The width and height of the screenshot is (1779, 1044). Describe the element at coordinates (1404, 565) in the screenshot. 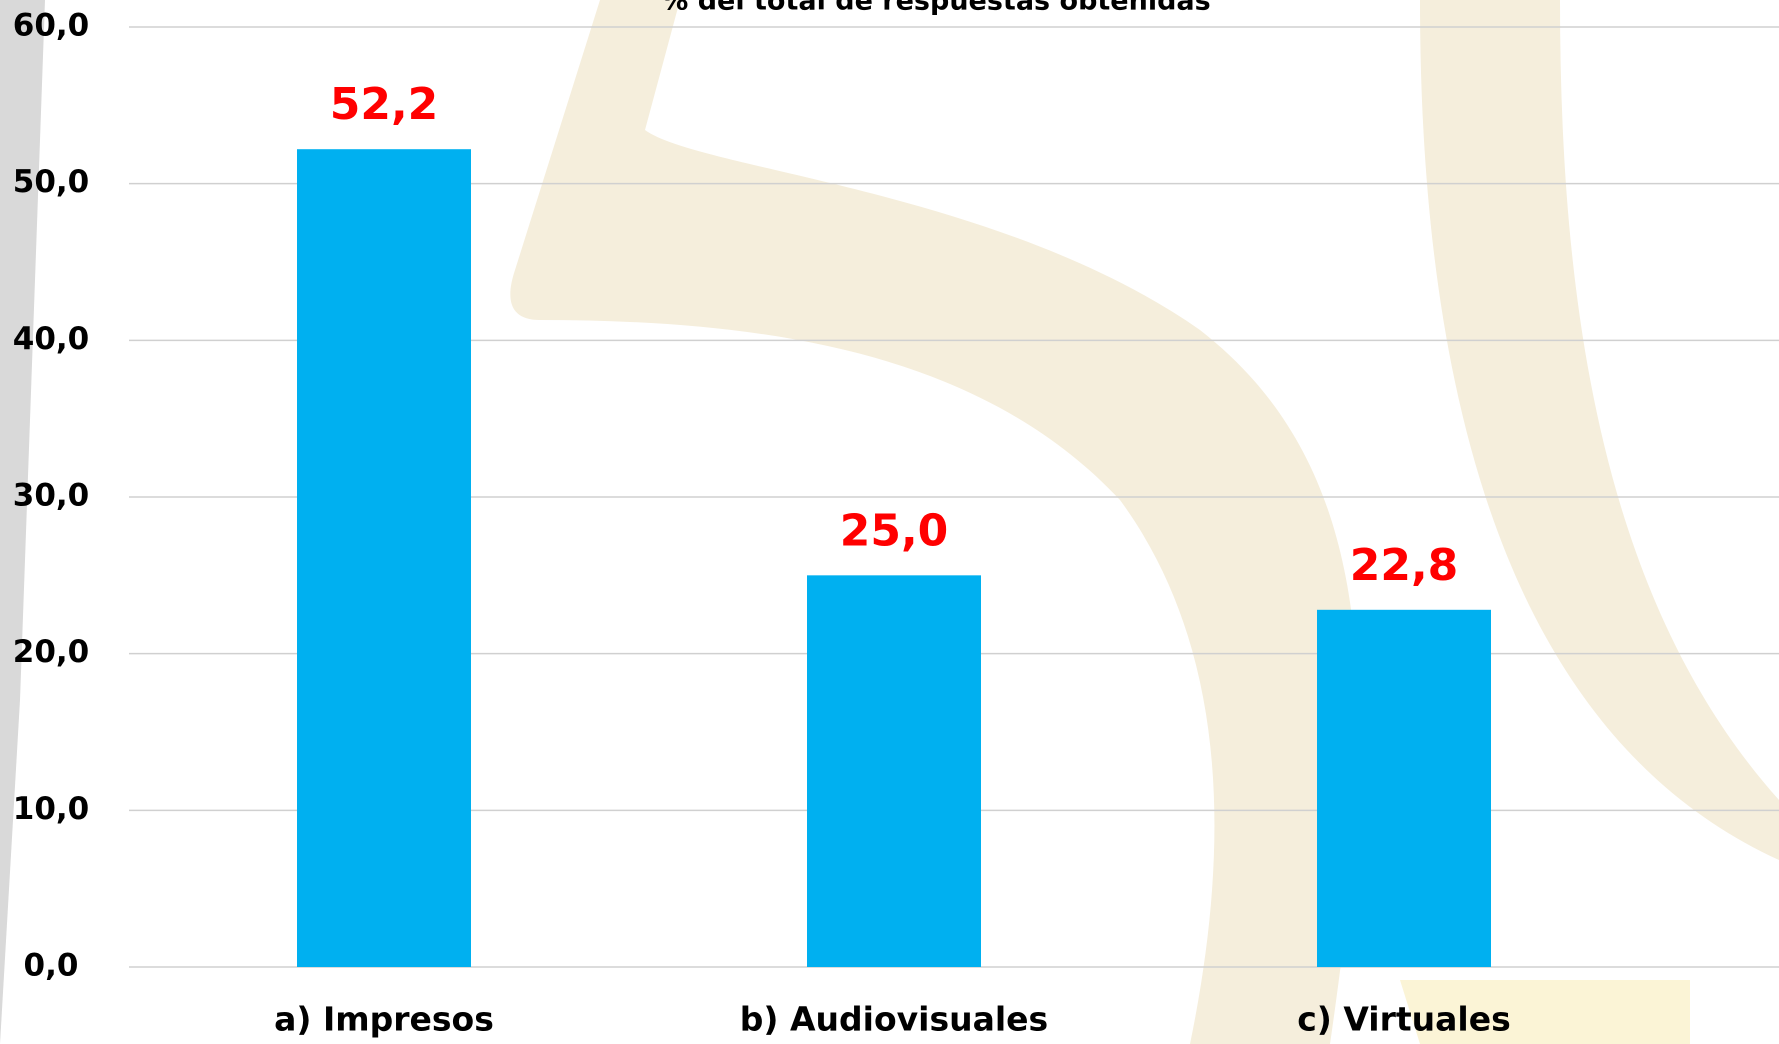

I see `value-label: 22,8` at that location.